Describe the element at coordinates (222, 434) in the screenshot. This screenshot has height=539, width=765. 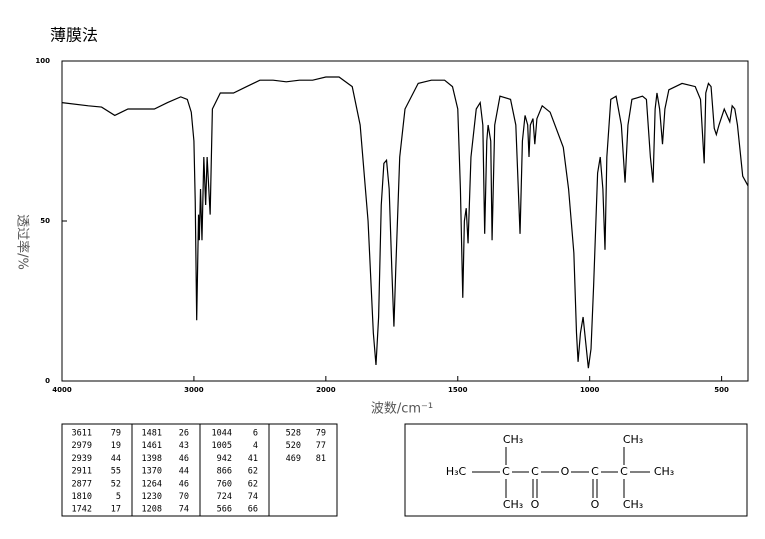
I see `peak-wavenumber: 1044` at that location.